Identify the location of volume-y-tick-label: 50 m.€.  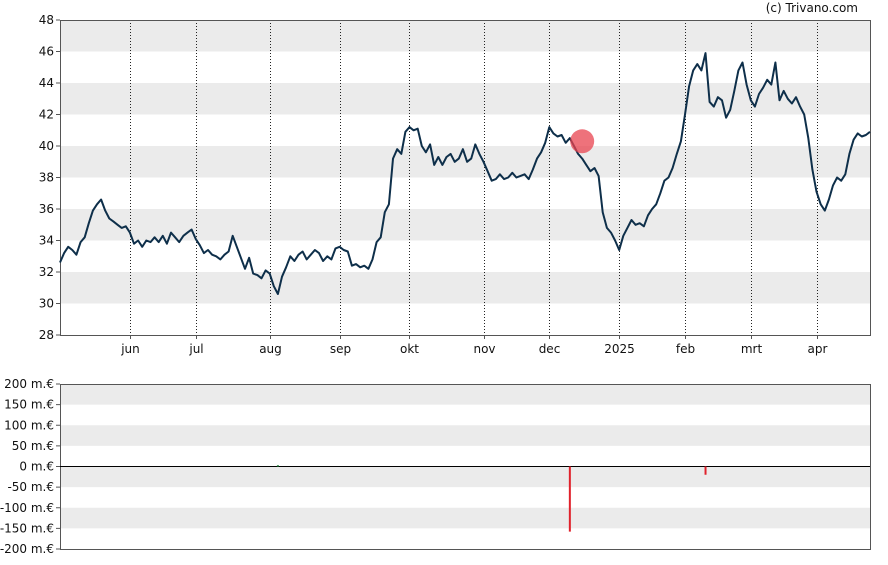
(33, 446).